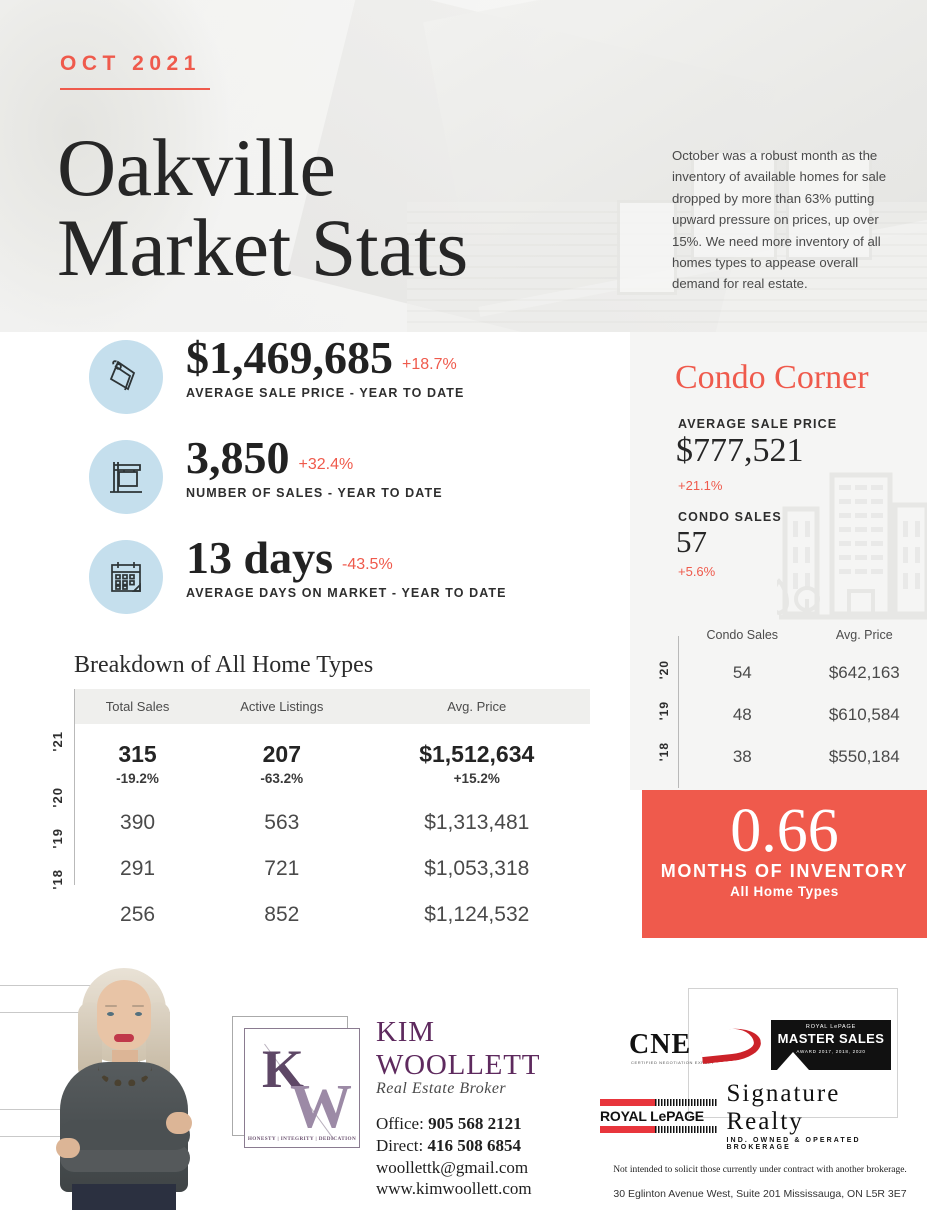 The height and width of the screenshot is (1210, 927). Describe the element at coordinates (135, 89) in the screenshot. I see `hero-divider-rule` at that location.